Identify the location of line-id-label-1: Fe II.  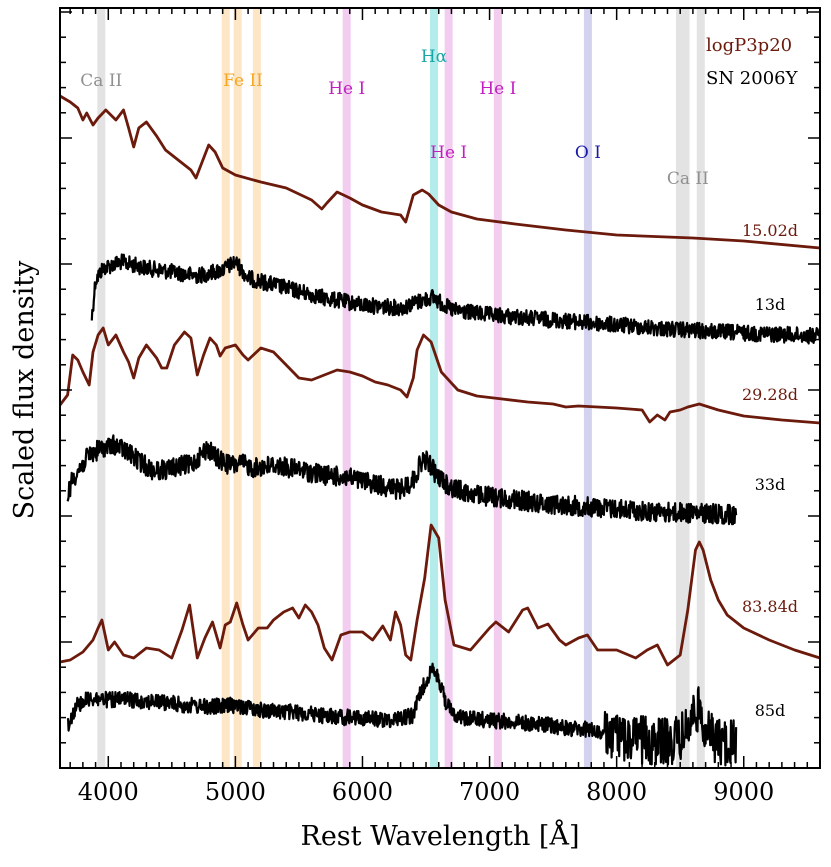
(243, 81).